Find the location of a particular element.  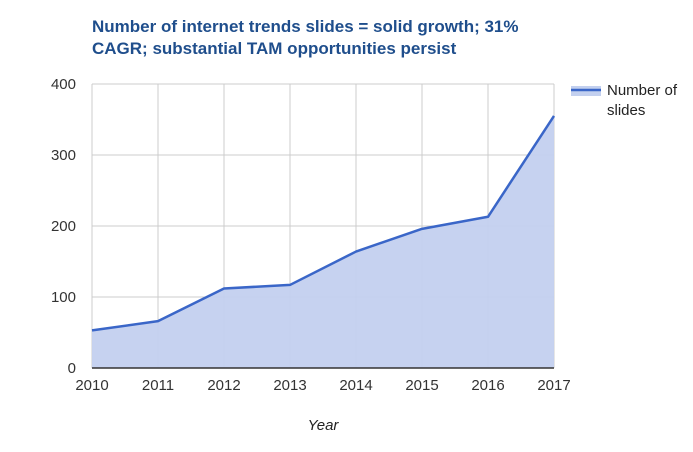

legend-label-line1: Number of is located at coordinates (642, 90).